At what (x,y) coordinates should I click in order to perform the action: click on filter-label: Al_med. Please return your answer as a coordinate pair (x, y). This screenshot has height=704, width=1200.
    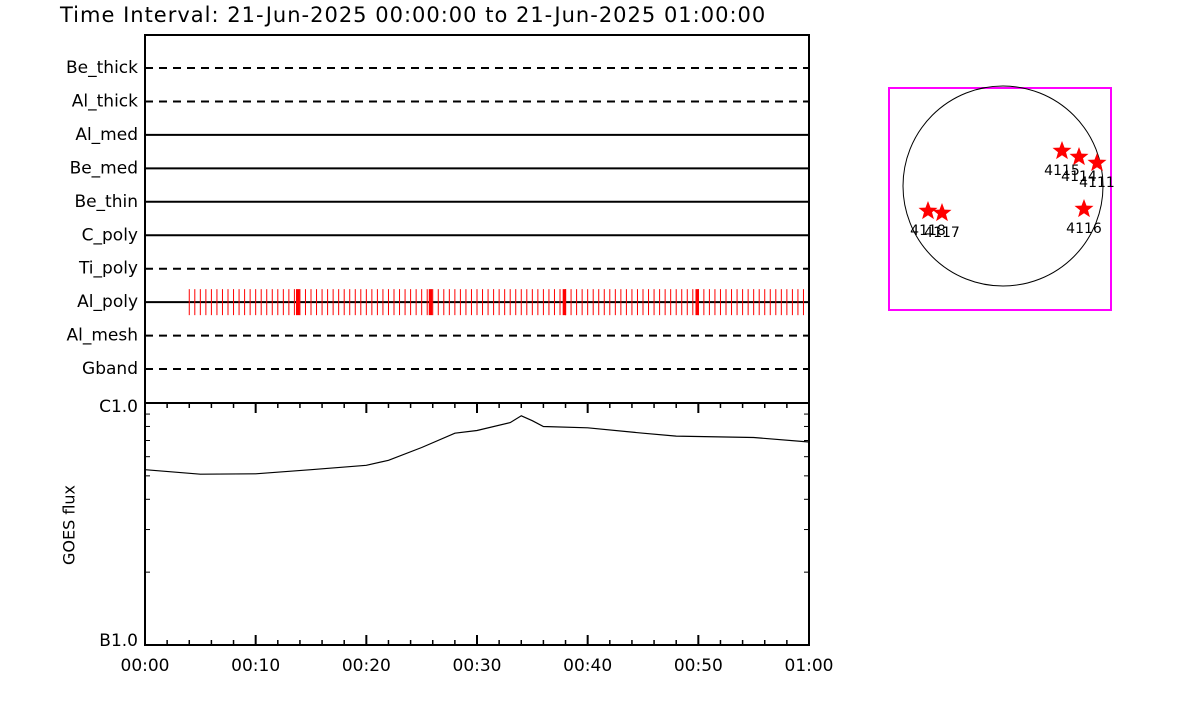
    Looking at the image, I should click on (106, 135).